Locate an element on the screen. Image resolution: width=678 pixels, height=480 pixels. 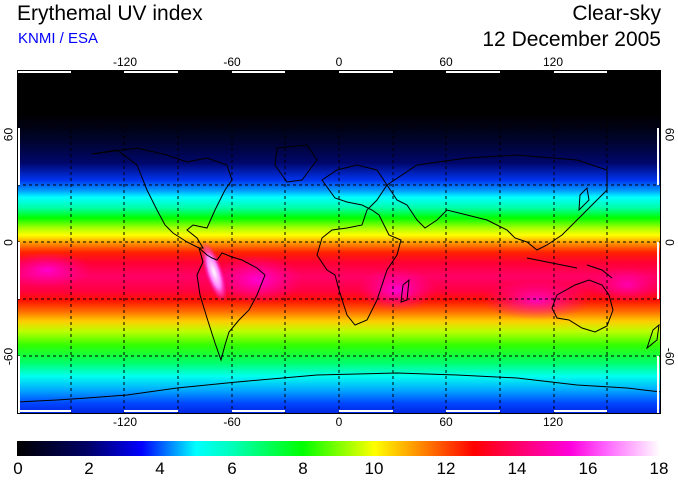
colorbar-tick: 14 is located at coordinates (517, 468).